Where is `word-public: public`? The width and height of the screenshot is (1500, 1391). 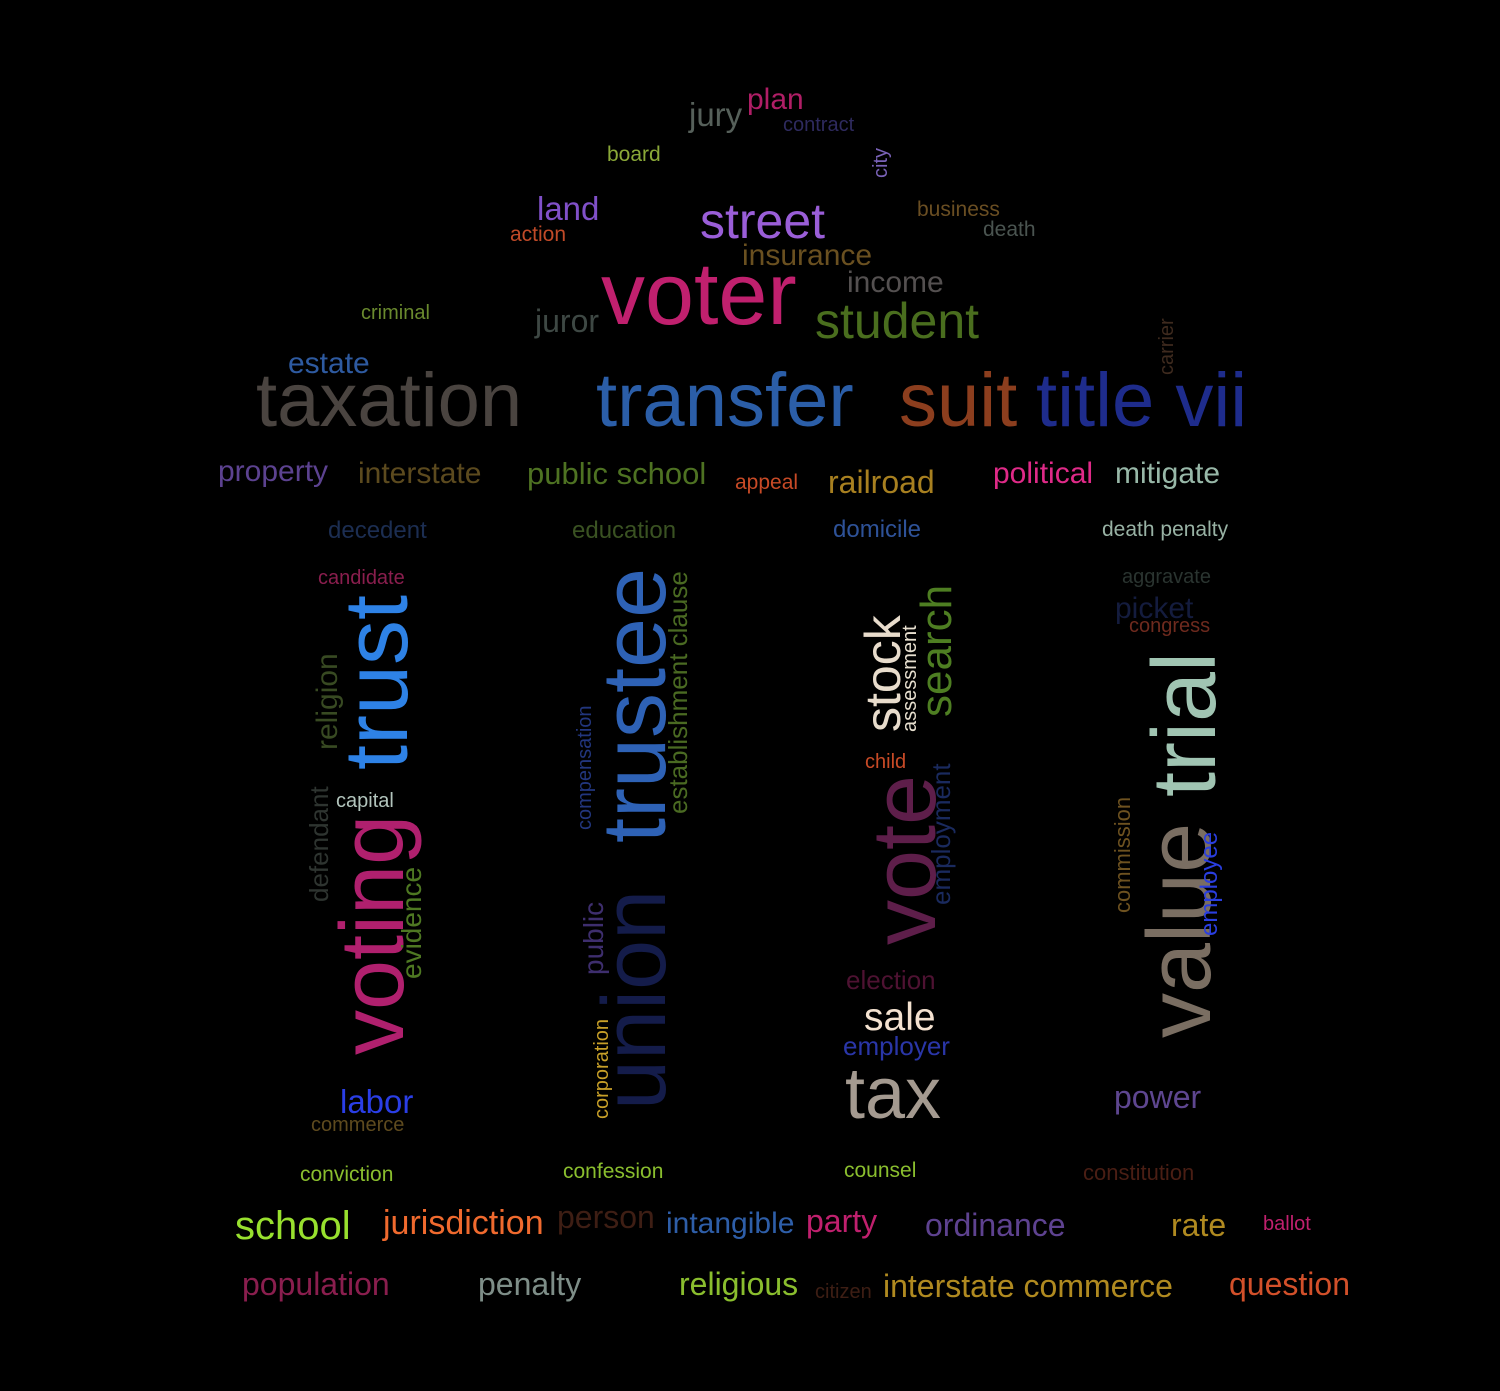 word-public: public is located at coordinates (593, 938).